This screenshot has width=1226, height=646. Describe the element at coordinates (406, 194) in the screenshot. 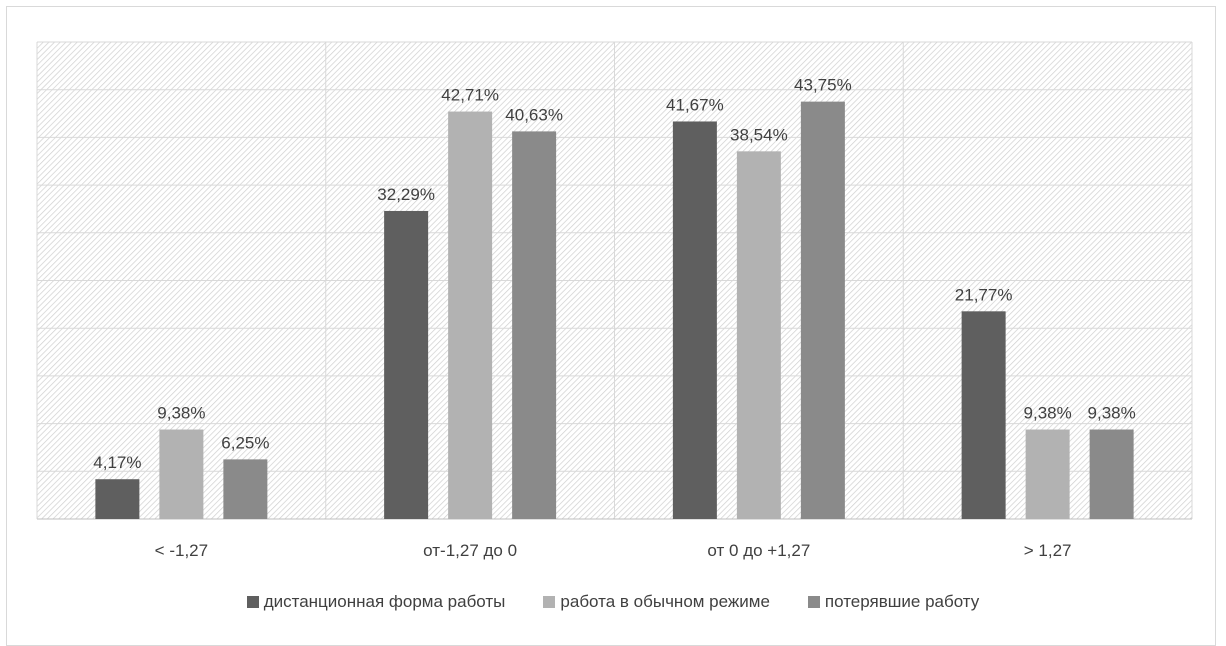

I see `data-label: 32,29%` at that location.